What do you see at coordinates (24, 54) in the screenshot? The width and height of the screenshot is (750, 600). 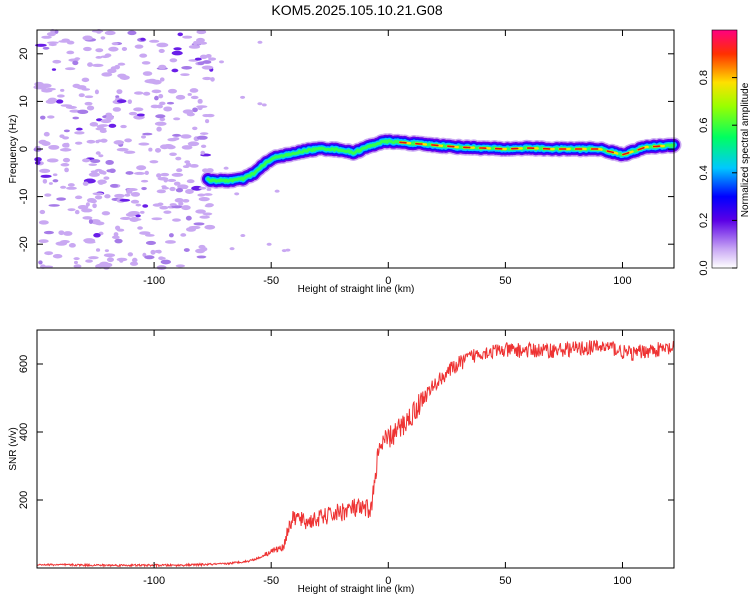 I see `spectrogram-y-tick-label: 20` at bounding box center [24, 54].